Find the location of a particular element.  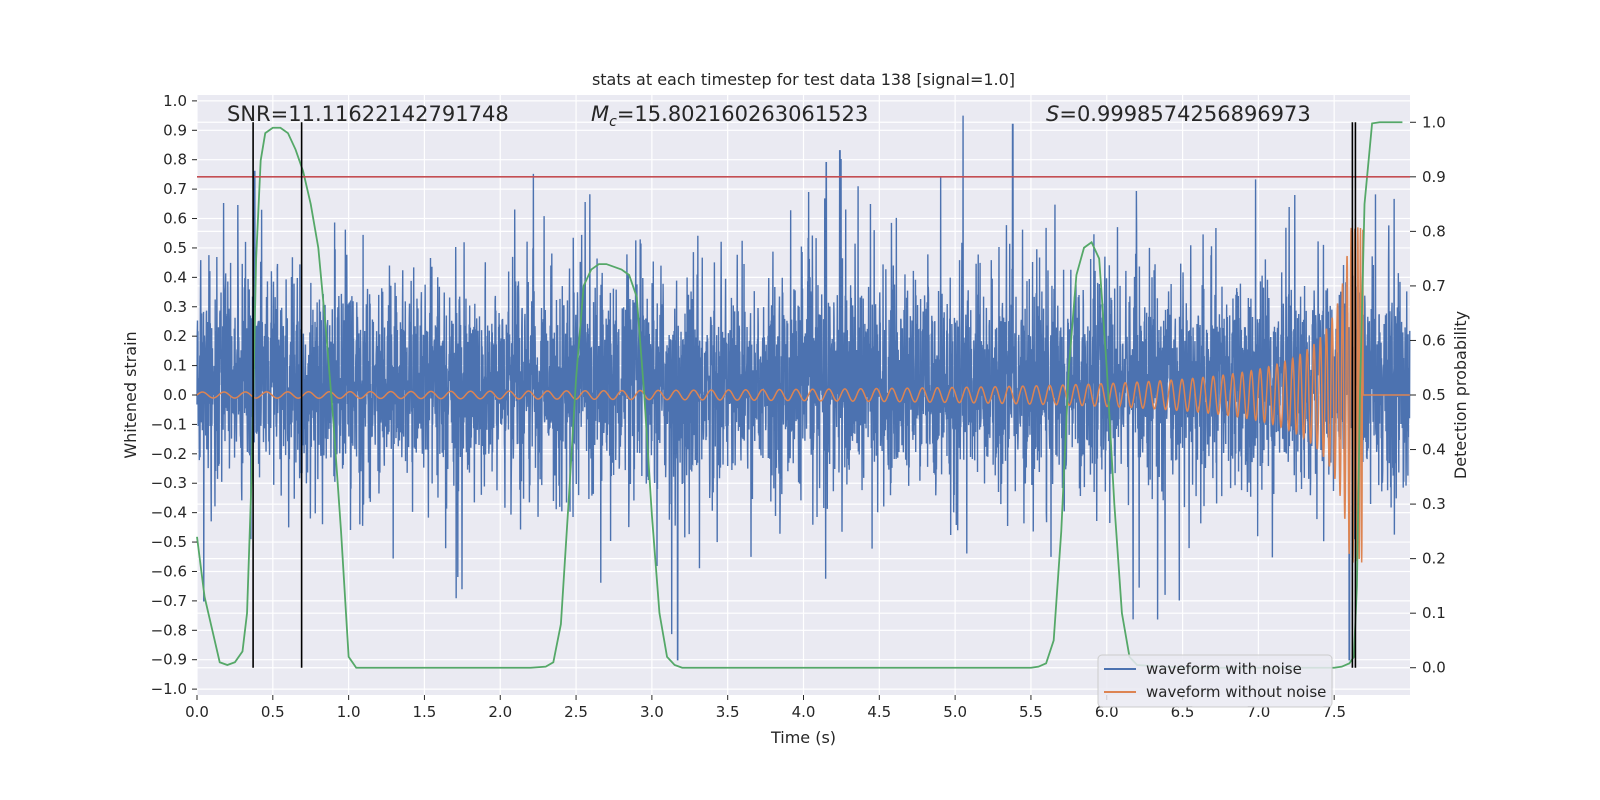

y2-axis-label: Detection probability is located at coordinates (1460, 395).